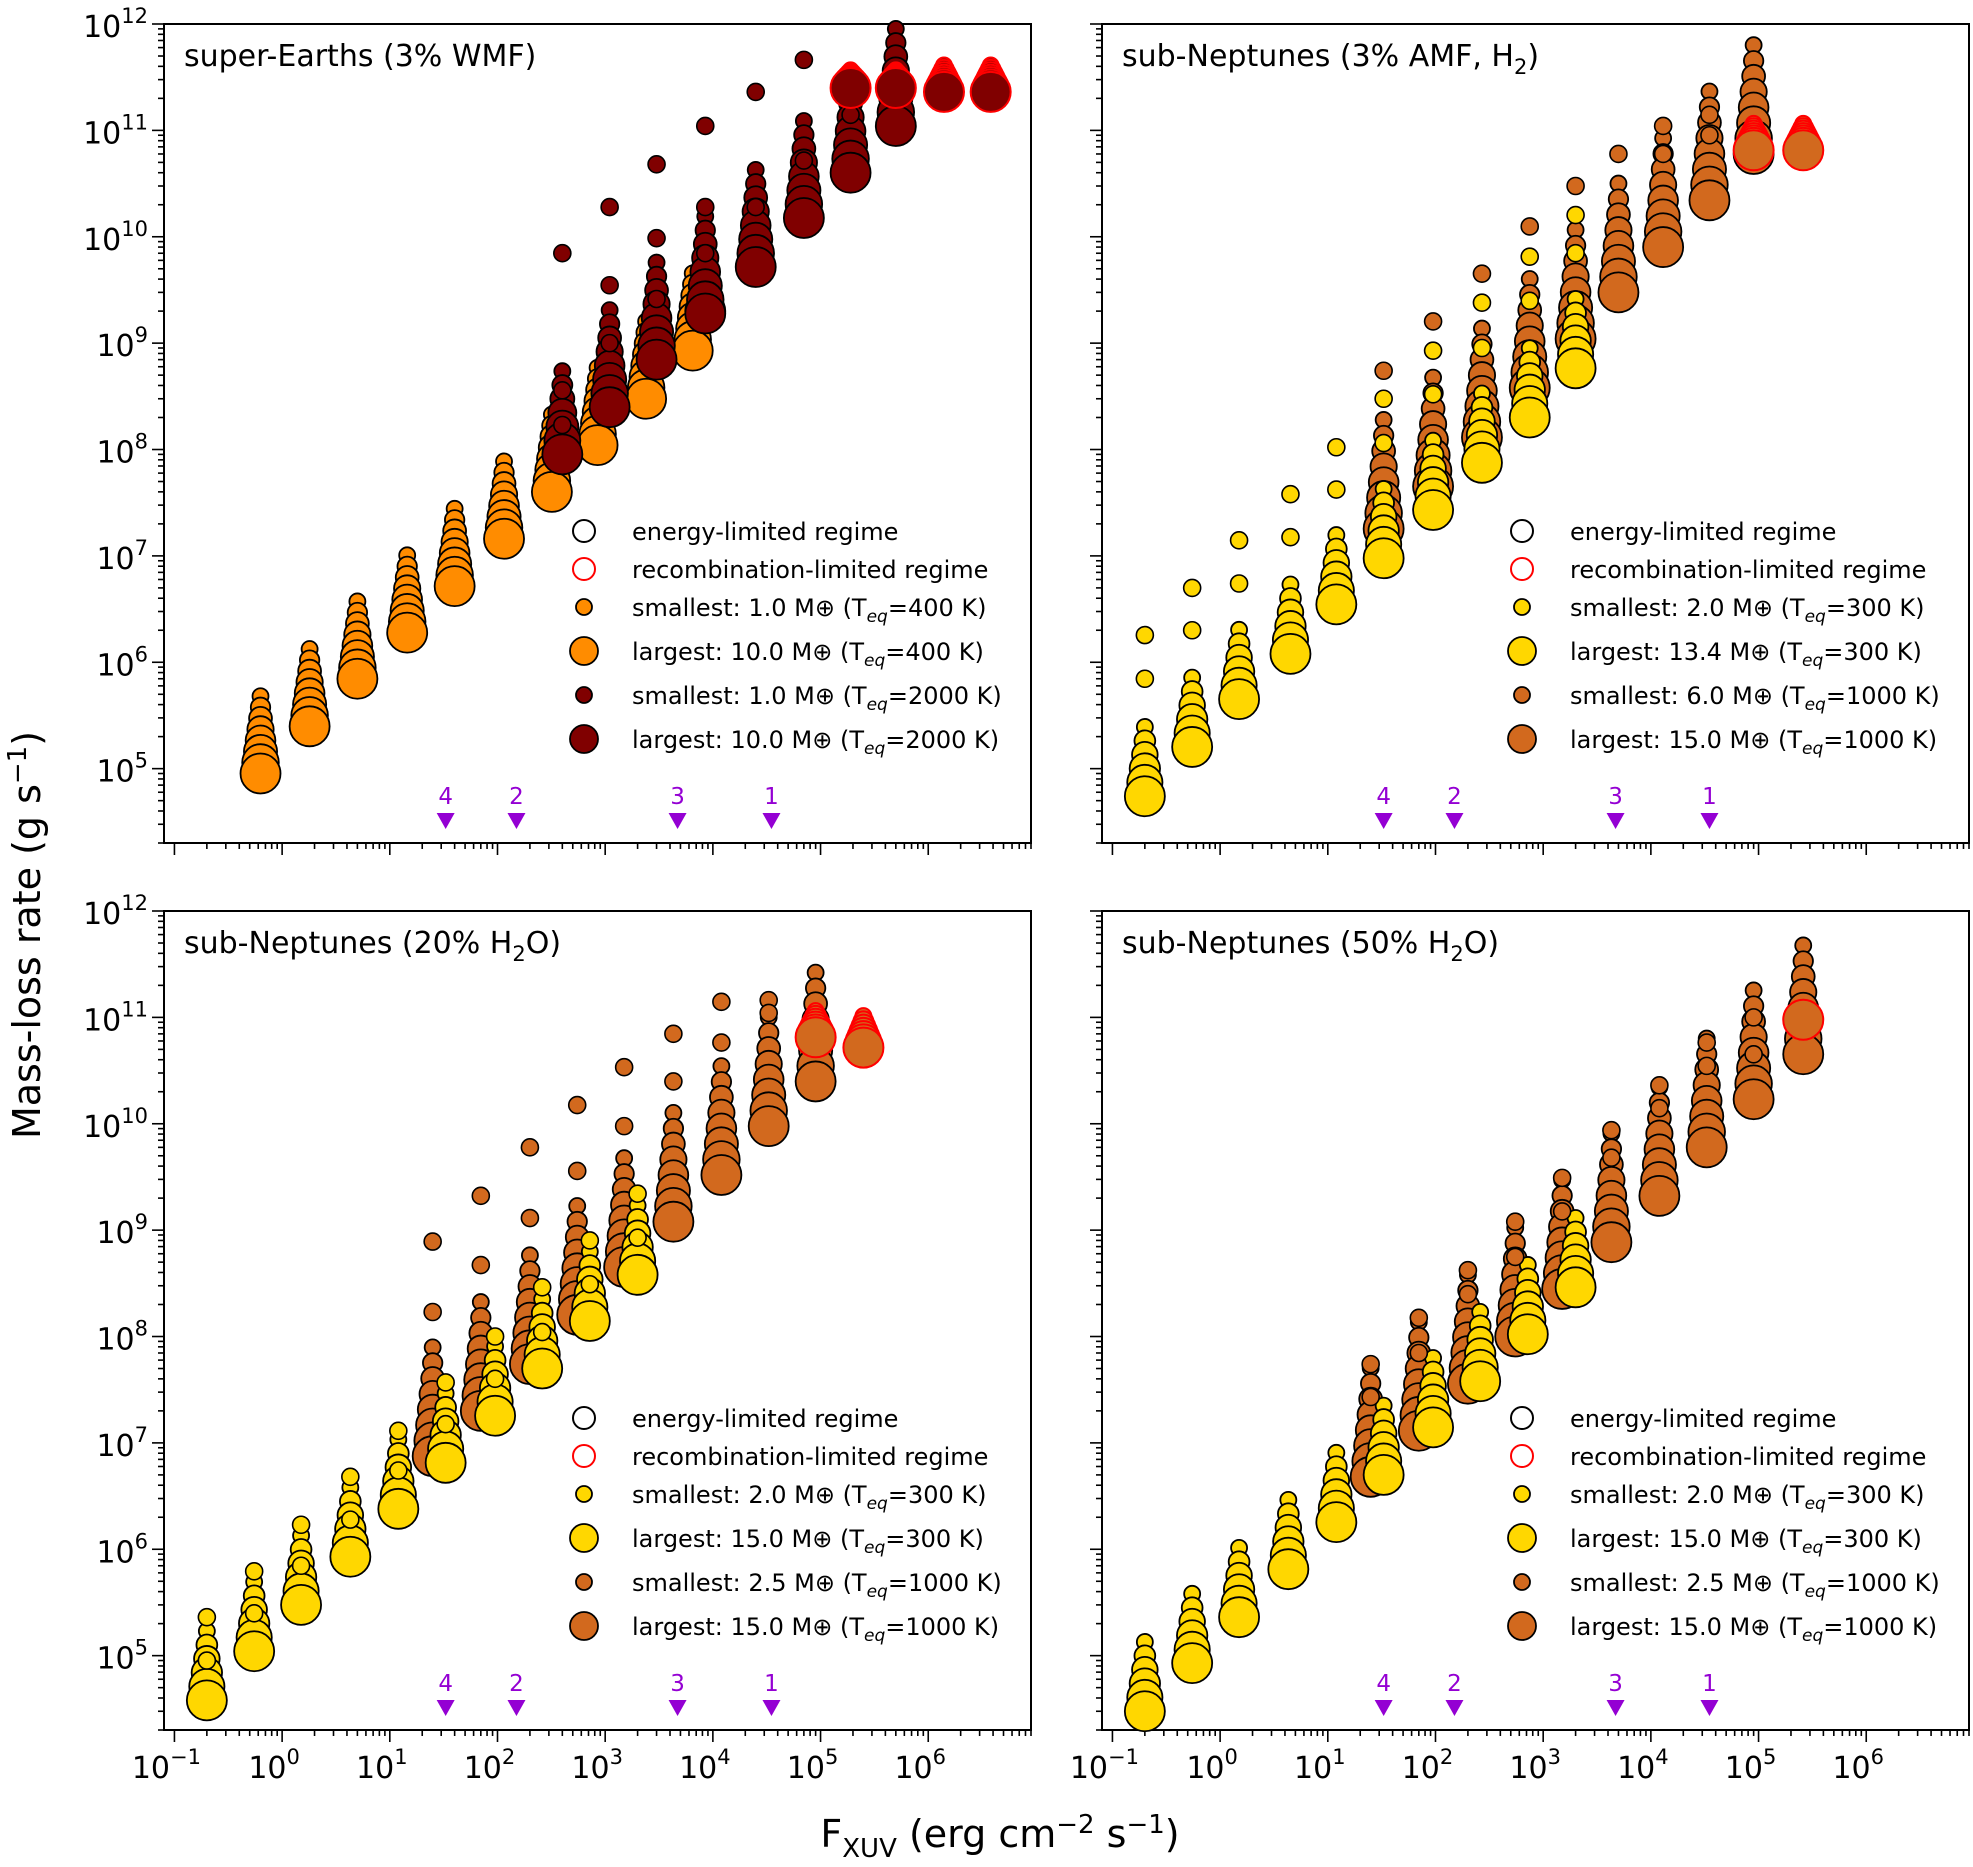  What do you see at coordinates (122, 1656) in the screenshot?
I see `y-tick-label: 10⁵` at bounding box center [122, 1656].